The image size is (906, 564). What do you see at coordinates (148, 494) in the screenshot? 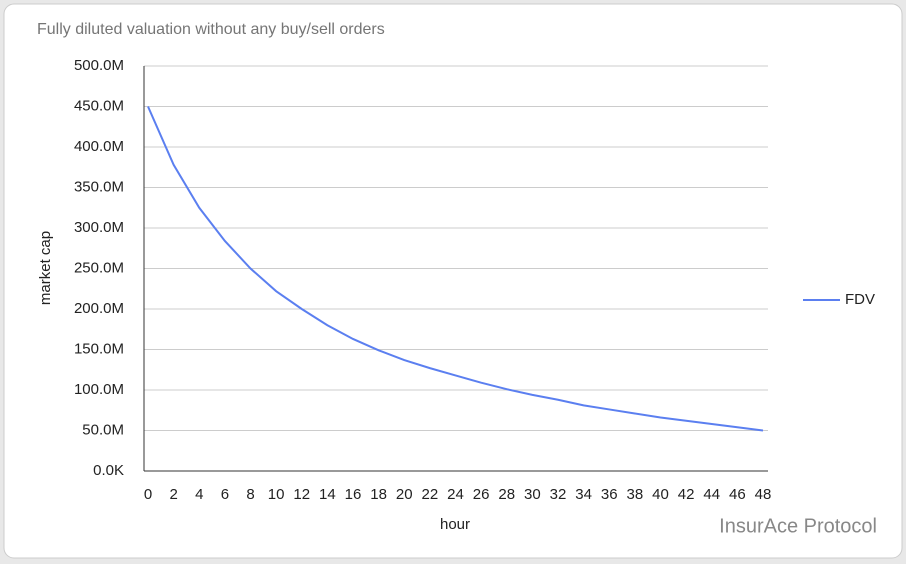
I see `x-tick-label: 0` at bounding box center [148, 494].